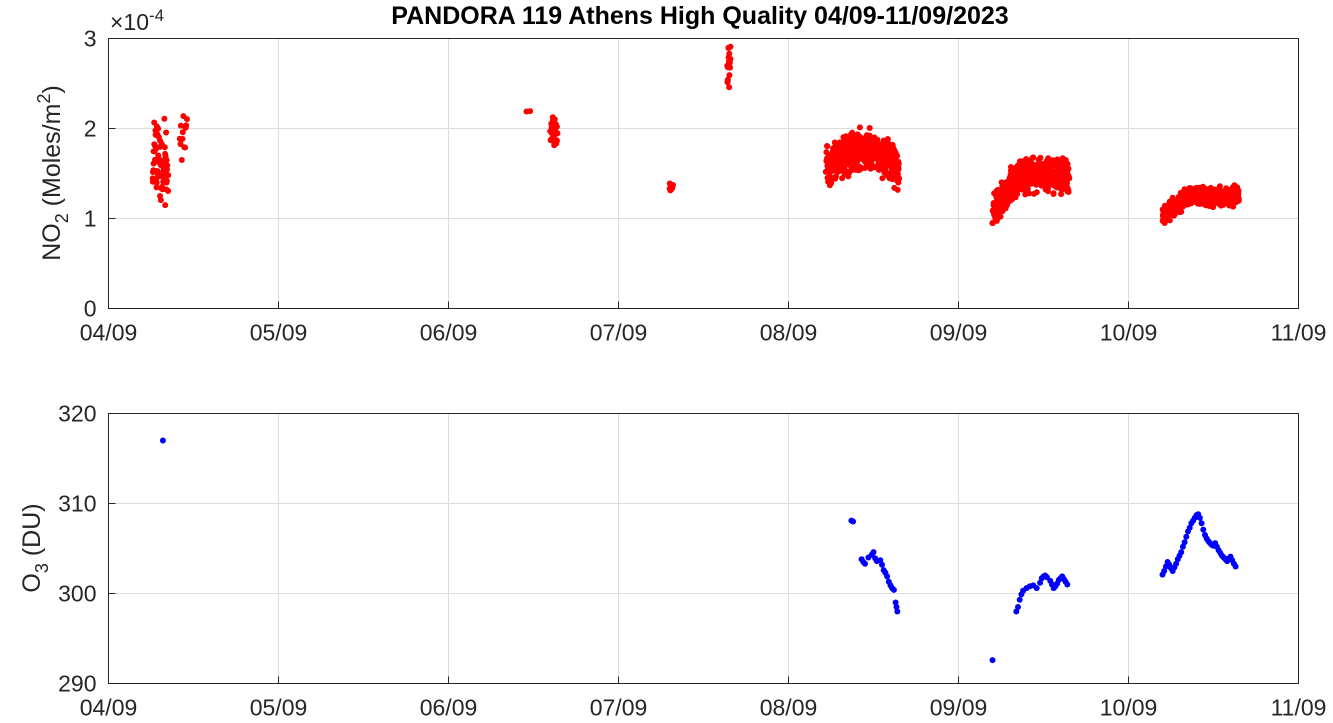  I want to click on o3-ylabel: O3 (DU), so click(35, 547).